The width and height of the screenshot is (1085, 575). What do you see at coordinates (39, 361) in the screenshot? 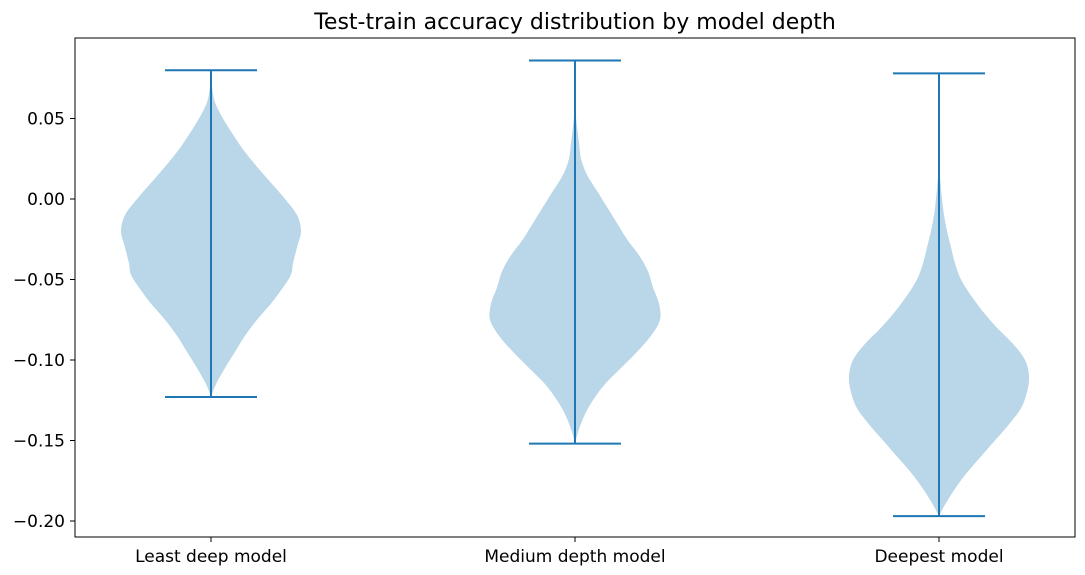
I see `y-tick-label: −0.10` at bounding box center [39, 361].